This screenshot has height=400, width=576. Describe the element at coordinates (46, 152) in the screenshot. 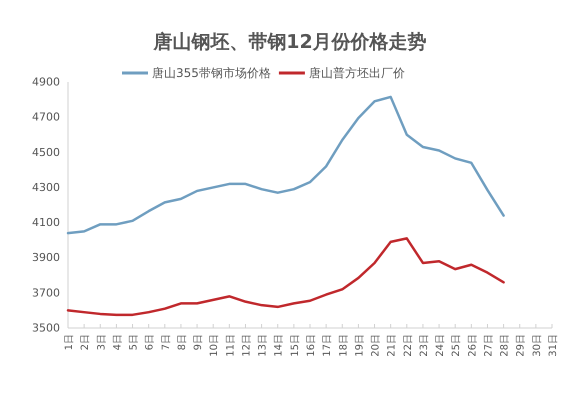

I see `y-tick-label: 4500` at that location.